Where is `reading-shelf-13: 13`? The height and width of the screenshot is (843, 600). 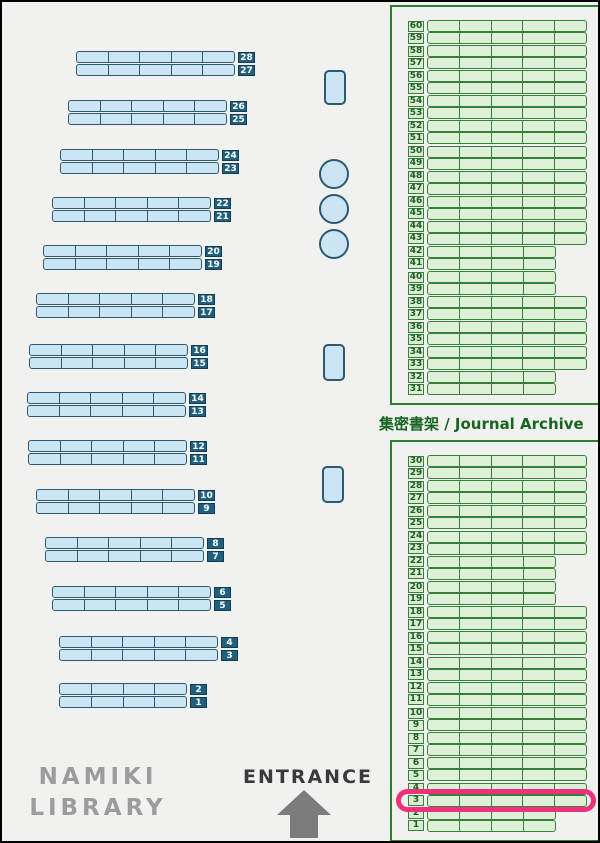 reading-shelf-13: 13 is located at coordinates (116, 411).